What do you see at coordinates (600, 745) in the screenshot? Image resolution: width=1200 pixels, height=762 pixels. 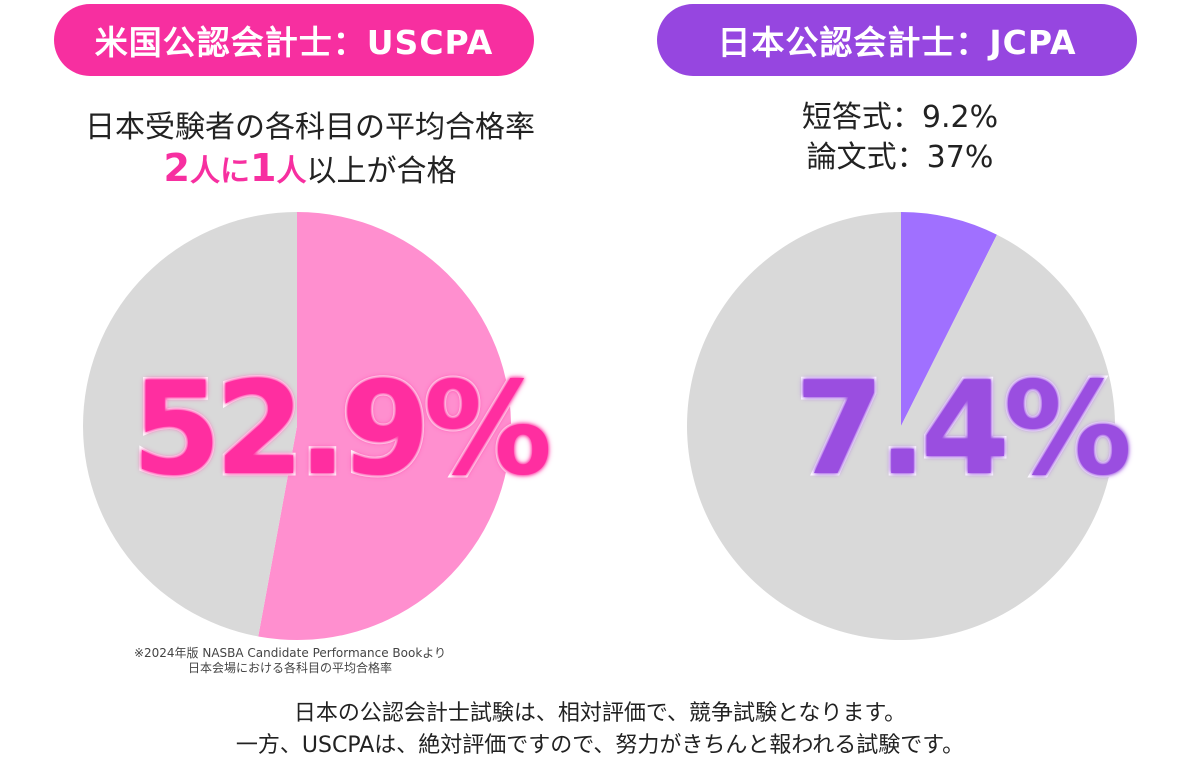 I see `footer-line2: 一方、USCPAは、絶対評価ですので、努力がきちんと報われる試験です。` at bounding box center [600, 745].